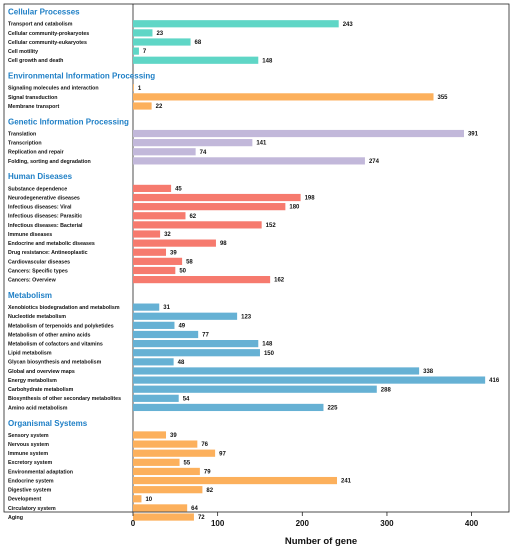 This screenshot has height=550, width=513. I want to click on category-label: Nucleotide metabolism, so click(37, 317).